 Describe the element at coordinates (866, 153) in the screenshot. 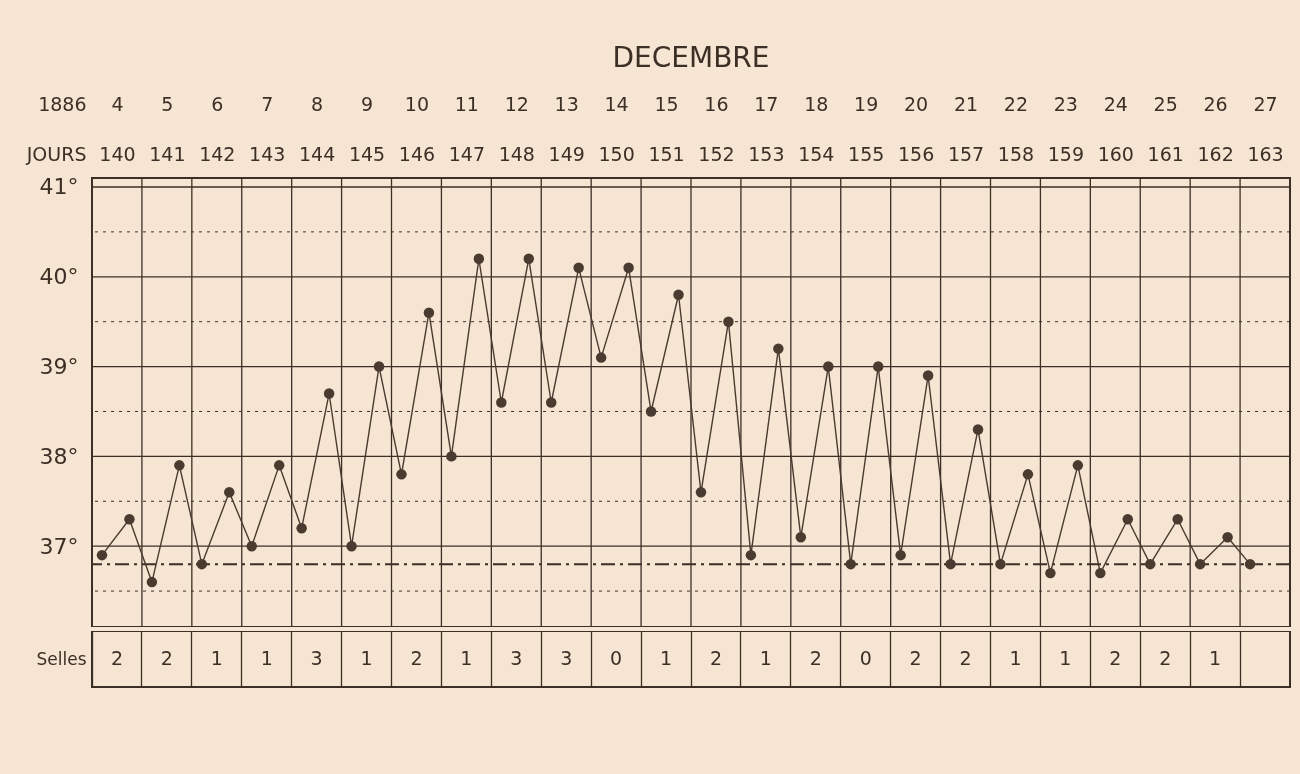

I see `x2-tick-label: 155` at that location.